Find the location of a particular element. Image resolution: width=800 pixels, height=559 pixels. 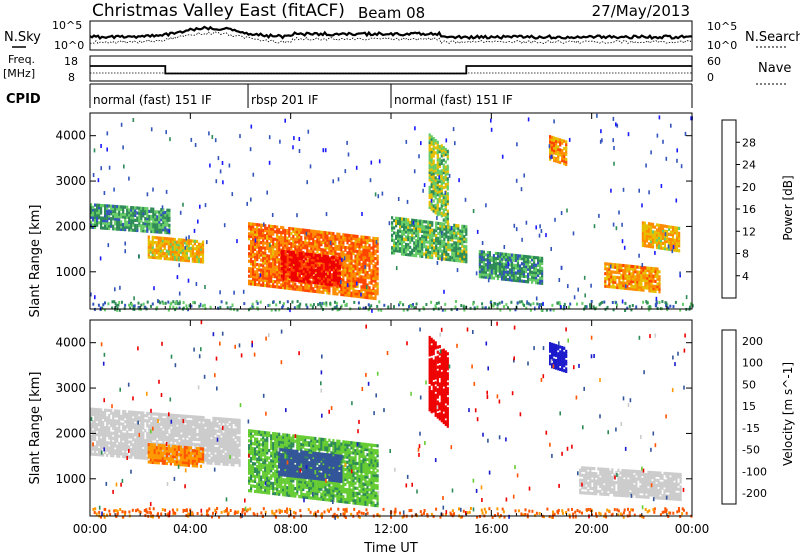

y-tick-label: 4000 is located at coordinates (70, 136).